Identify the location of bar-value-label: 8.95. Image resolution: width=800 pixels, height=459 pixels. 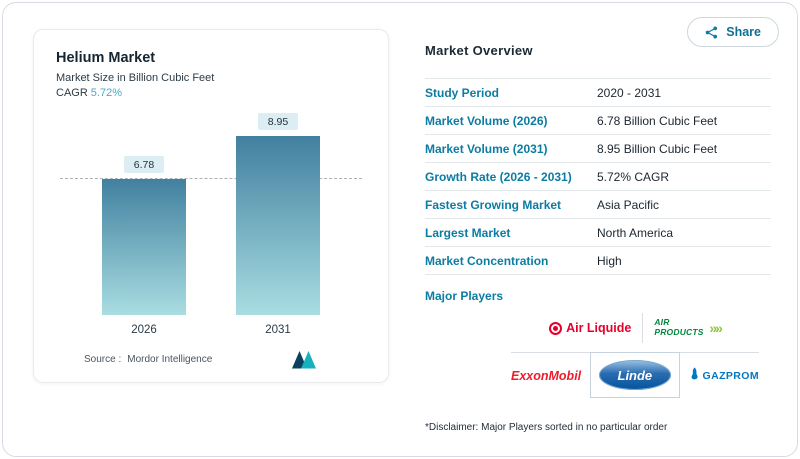
(278, 121).